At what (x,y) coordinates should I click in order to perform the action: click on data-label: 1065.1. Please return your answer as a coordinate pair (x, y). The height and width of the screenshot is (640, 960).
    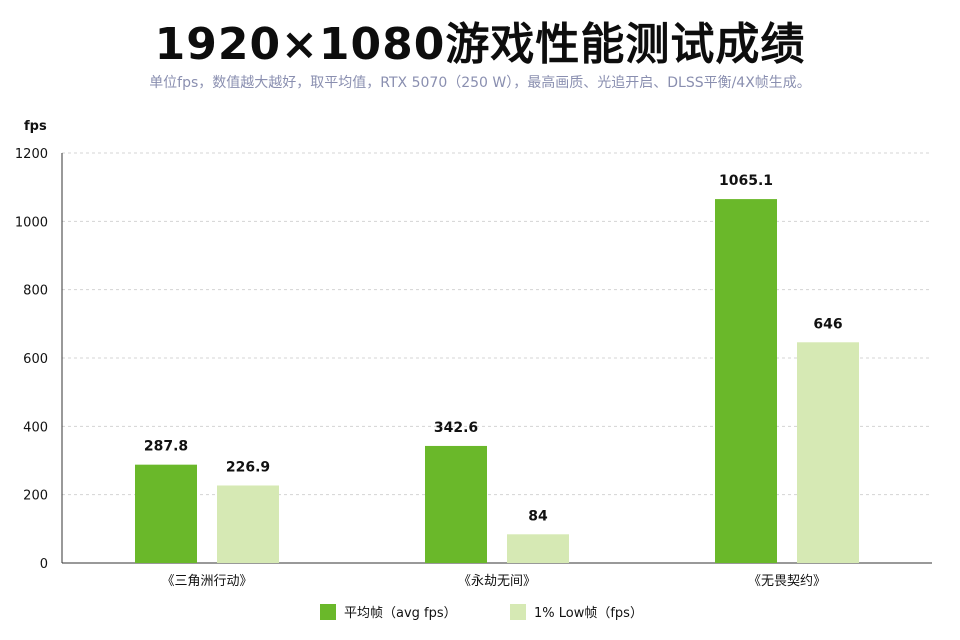
    Looking at the image, I should click on (746, 181).